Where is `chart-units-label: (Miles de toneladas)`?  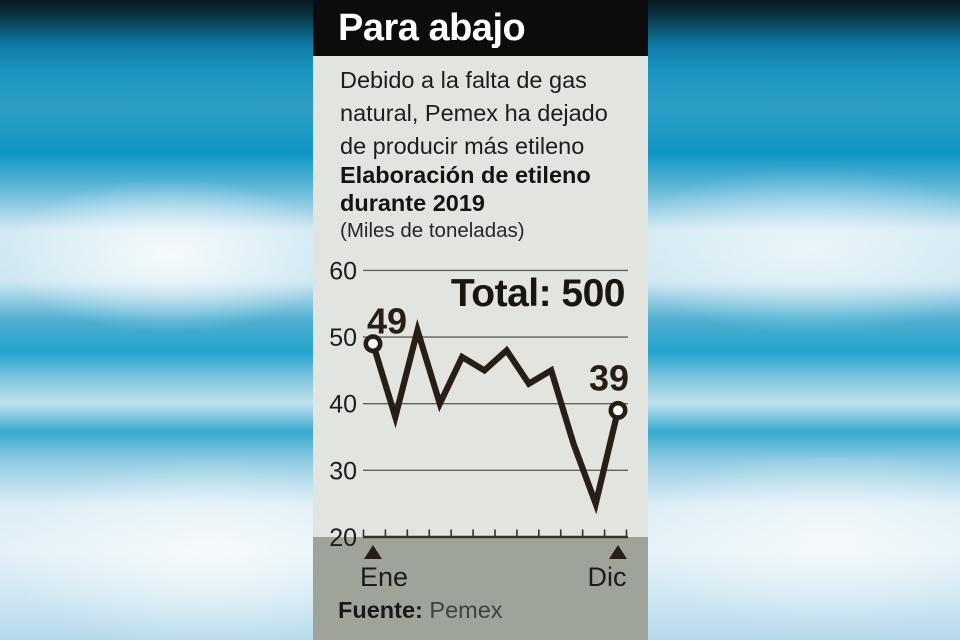
chart-units-label: (Miles de toneladas) is located at coordinates (432, 230).